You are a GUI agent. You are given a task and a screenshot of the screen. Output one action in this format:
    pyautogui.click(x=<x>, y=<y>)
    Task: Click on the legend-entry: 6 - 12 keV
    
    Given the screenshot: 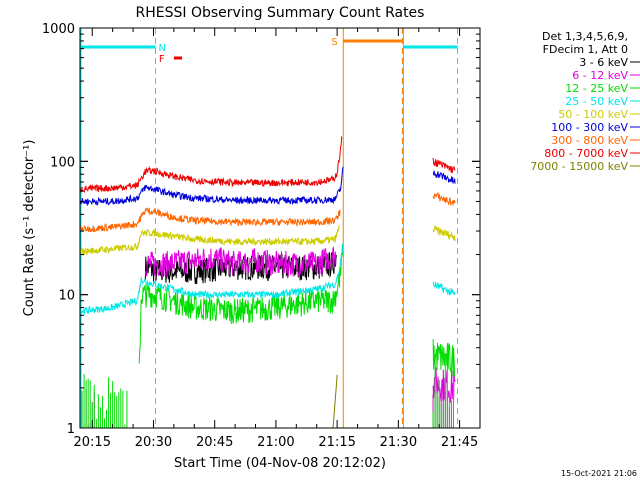 What is the action you would take?
    pyautogui.click(x=600, y=75)
    